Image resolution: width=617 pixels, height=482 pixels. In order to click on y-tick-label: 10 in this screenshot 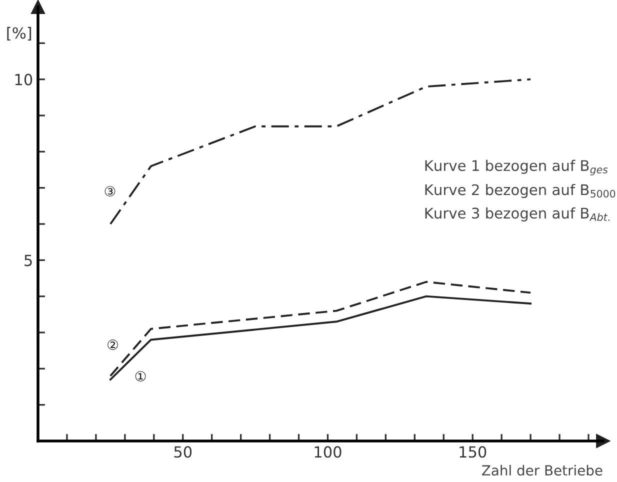, I will do `click(23, 80)`.